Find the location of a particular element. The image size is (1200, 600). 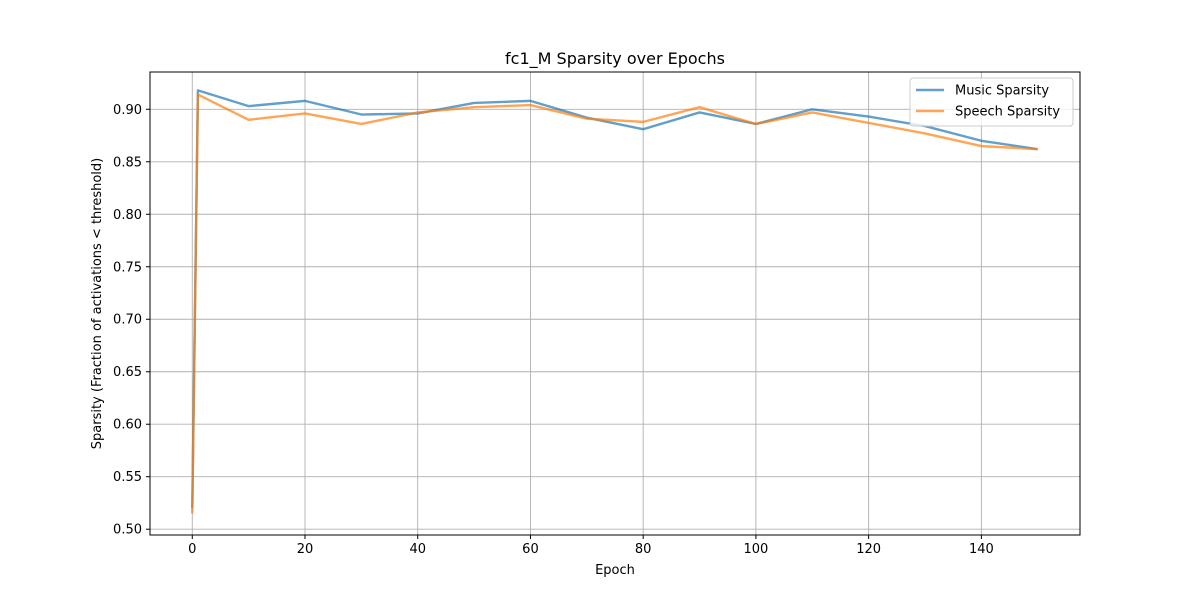

x-tick-label: 40 is located at coordinates (417, 549).